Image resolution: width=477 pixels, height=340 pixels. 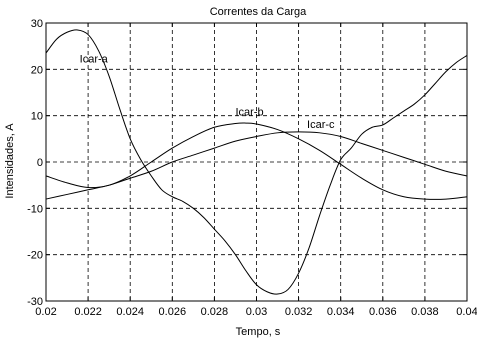 I want to click on series-label-icar-b: Icar-b, so click(x=249, y=113).